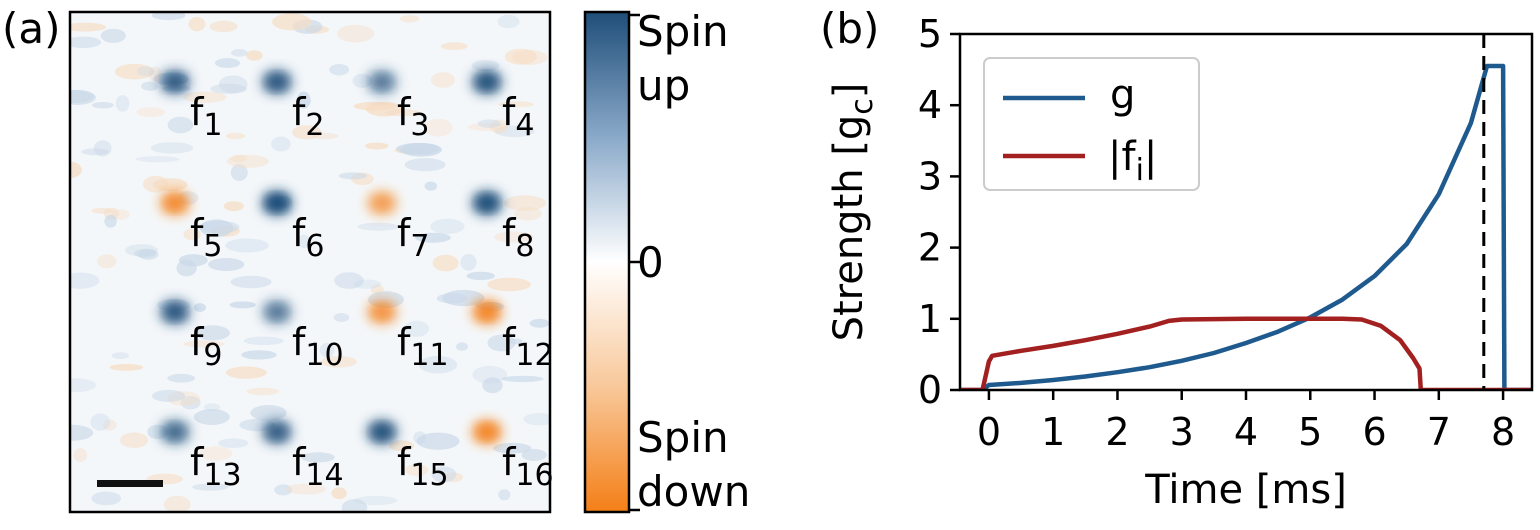 The image size is (1540, 530). I want to click on x-tick-label: 6, so click(1374, 432).